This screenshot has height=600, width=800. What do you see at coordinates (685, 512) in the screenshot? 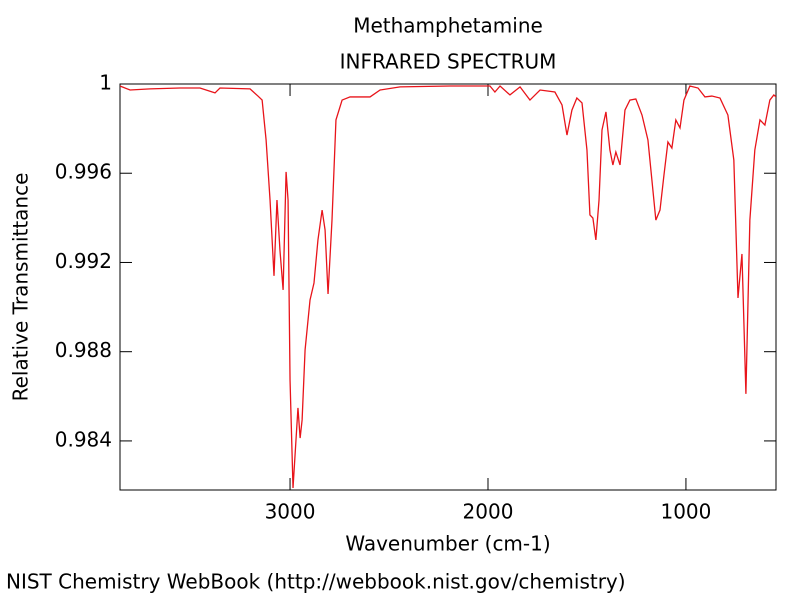
I see `x-tick-label: 1000` at bounding box center [685, 512].